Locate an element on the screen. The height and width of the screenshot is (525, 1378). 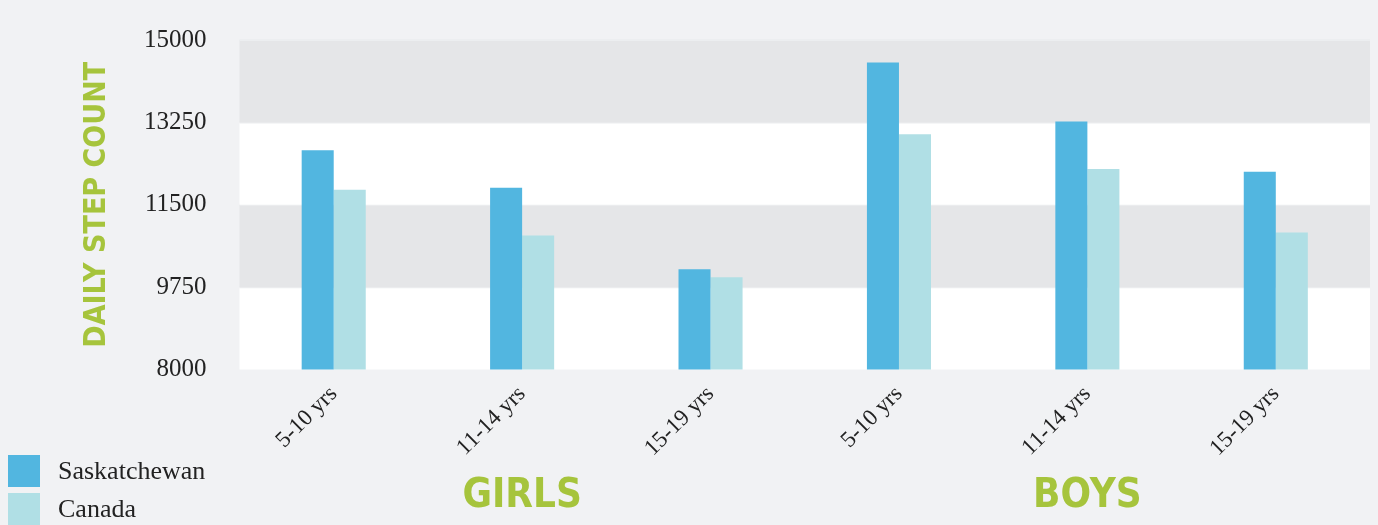
text: GIRLS is located at coordinates (522, 493).